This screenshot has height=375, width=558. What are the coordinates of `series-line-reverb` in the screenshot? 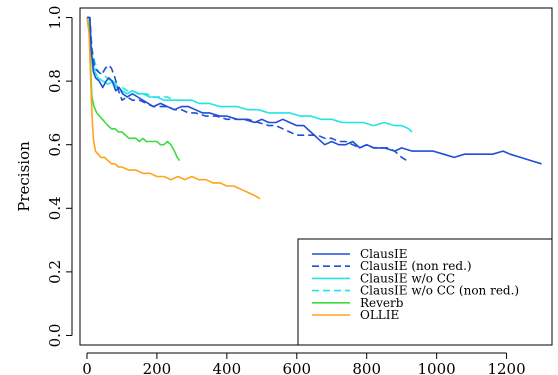 It's located at (134, 89).